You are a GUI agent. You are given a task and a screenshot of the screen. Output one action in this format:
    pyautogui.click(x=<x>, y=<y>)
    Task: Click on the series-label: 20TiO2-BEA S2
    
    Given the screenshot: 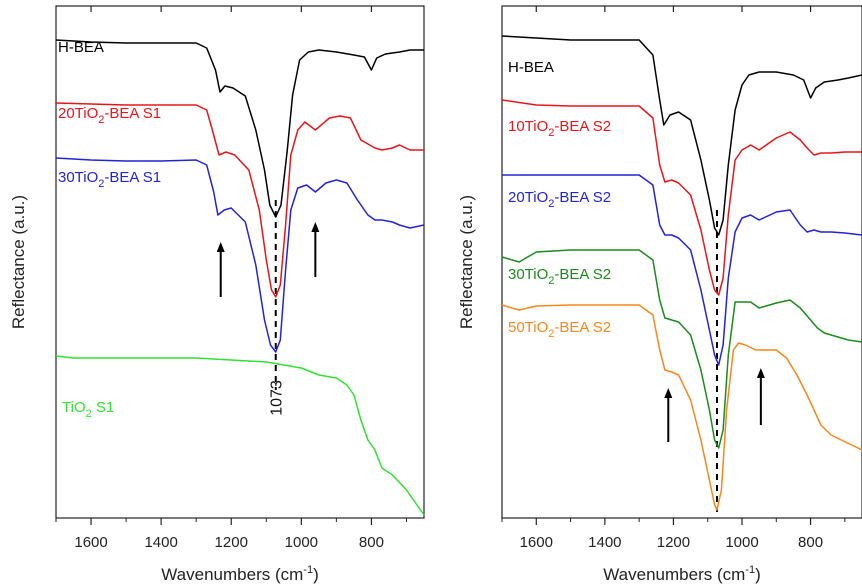 What is the action you would take?
    pyautogui.click(x=559, y=199)
    